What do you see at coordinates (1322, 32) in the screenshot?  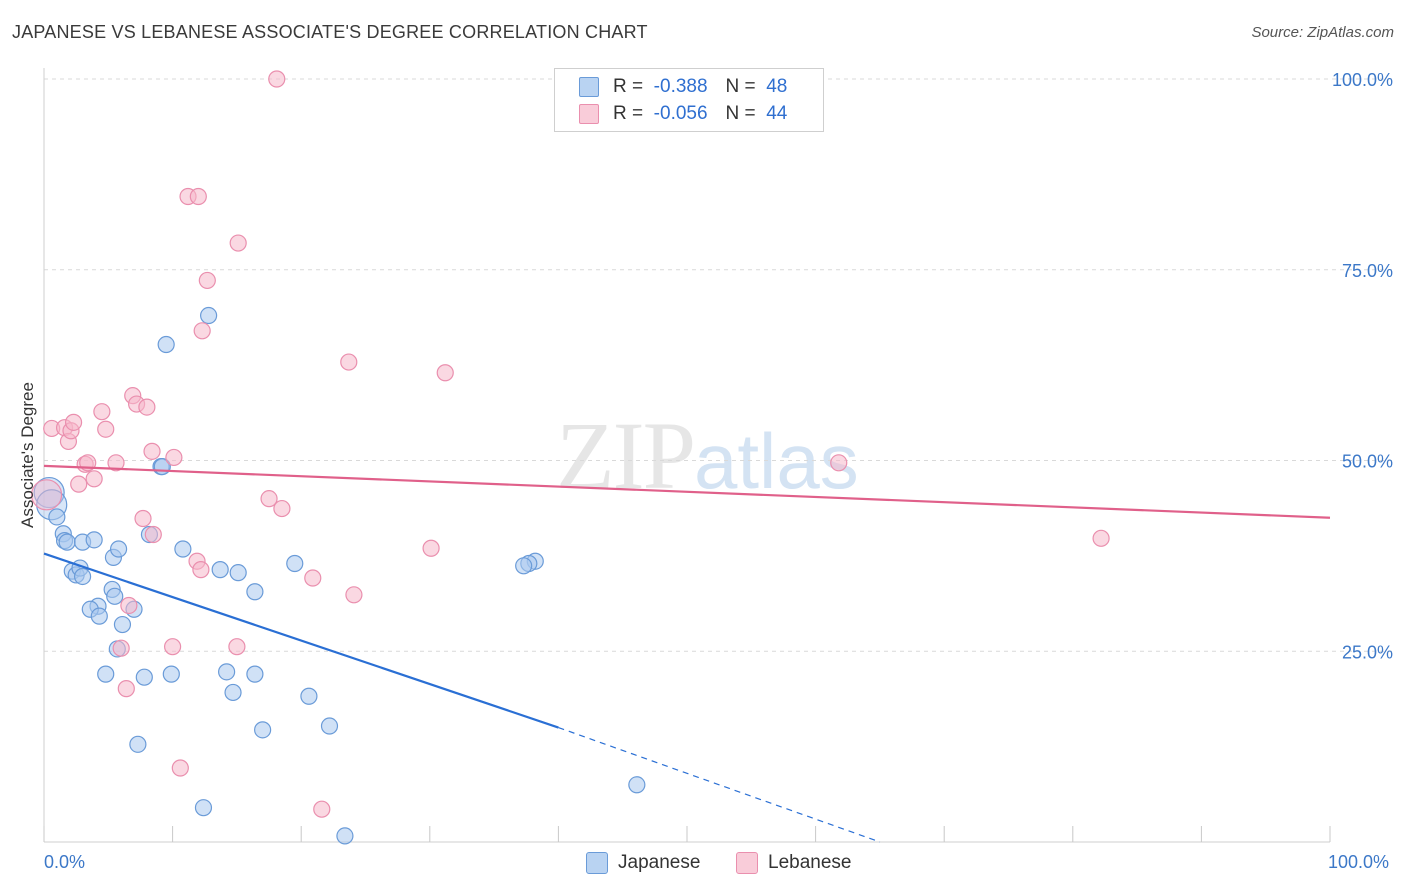 I see `source-label: Source: ZipAtlas.com` at bounding box center [1322, 32].